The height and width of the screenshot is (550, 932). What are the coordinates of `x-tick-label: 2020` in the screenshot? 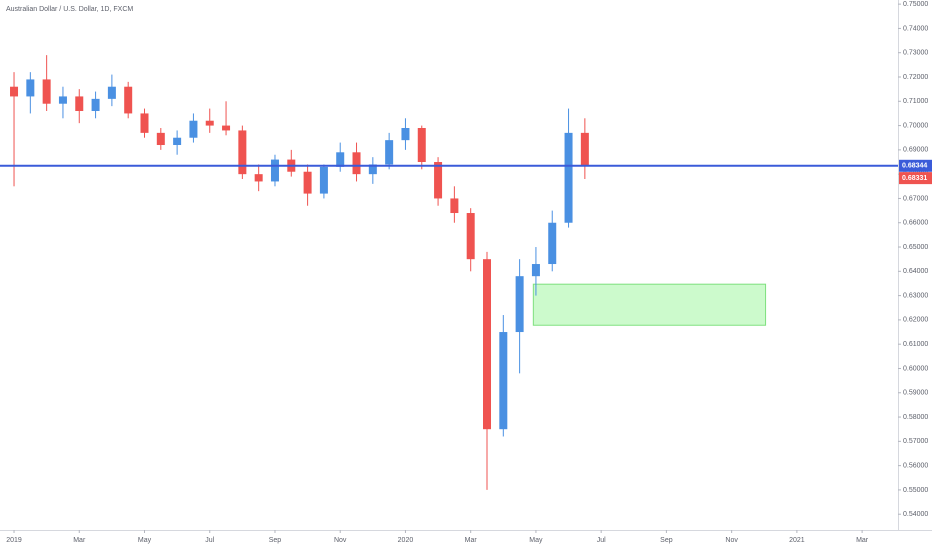 It's located at (406, 540).